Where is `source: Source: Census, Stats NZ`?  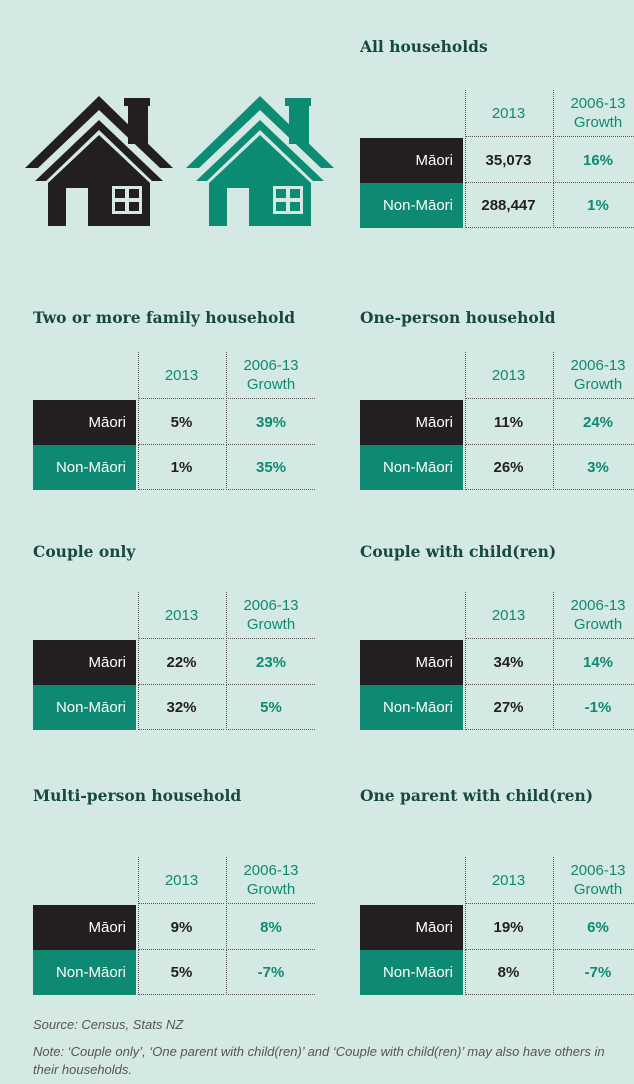
source: Source: Census, Stats NZ is located at coordinates (108, 1024).